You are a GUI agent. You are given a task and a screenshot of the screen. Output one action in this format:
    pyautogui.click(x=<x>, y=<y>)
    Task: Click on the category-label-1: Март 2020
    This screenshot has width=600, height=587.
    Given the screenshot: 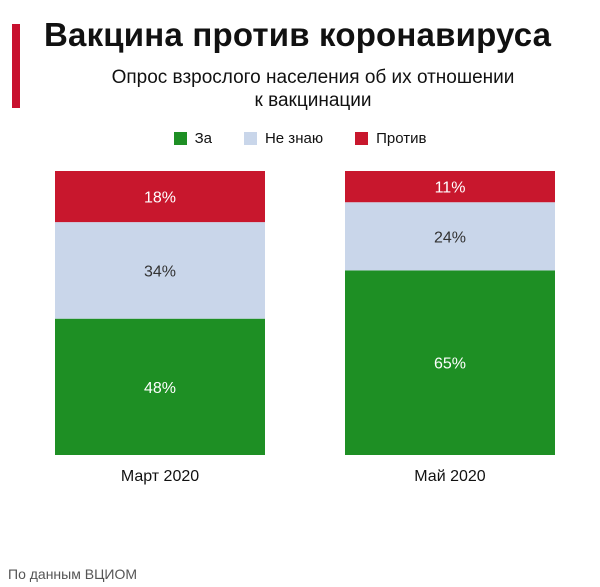 What is the action you would take?
    pyautogui.click(x=160, y=476)
    